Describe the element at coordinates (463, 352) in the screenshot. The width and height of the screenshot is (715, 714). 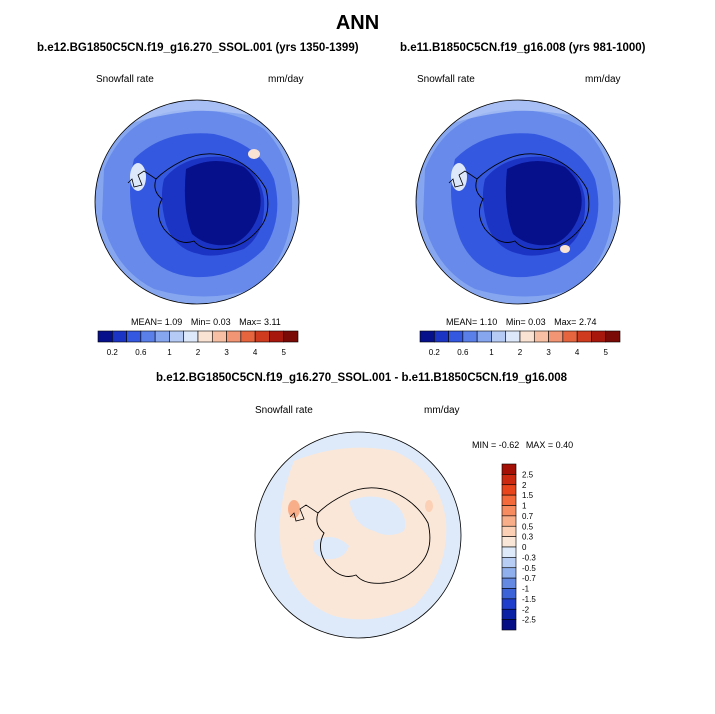
I see `panel-2-colorbar-tick-label: 0.6` at that location.